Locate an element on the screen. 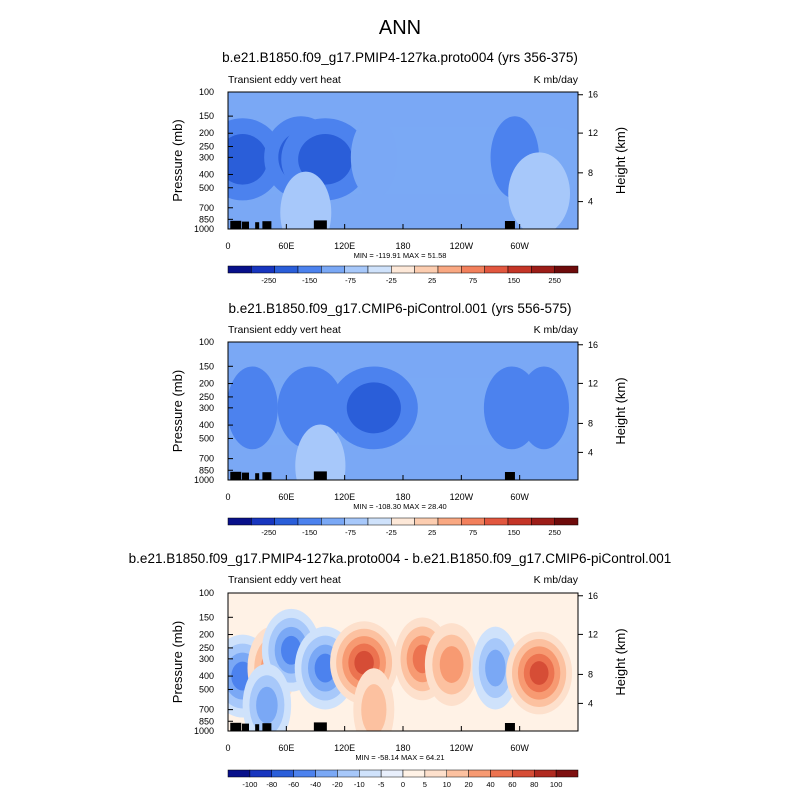 The image size is (800, 800). x-tick-label: 180 is located at coordinates (402, 748).